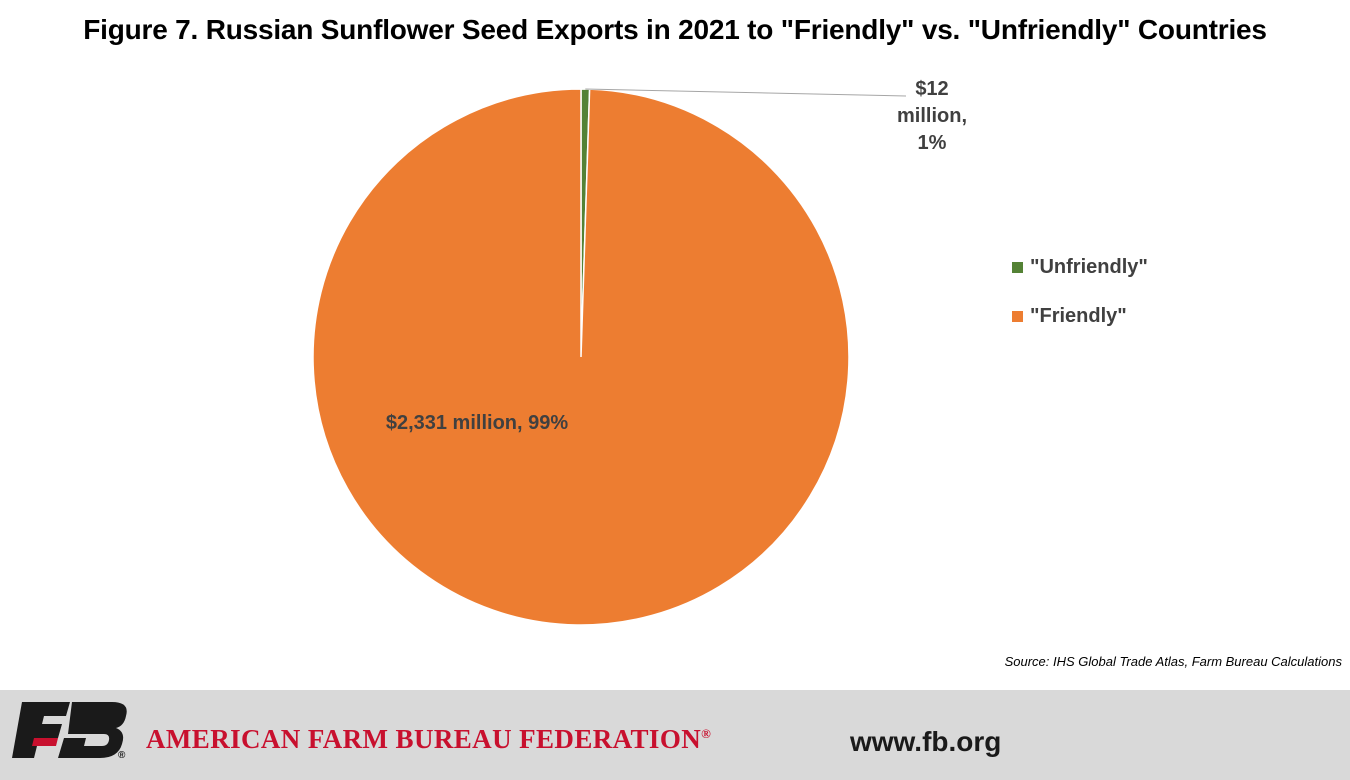 This screenshot has width=1350, height=780. I want to click on data-label-friendly: $2,331 million, 99%, so click(477, 423).